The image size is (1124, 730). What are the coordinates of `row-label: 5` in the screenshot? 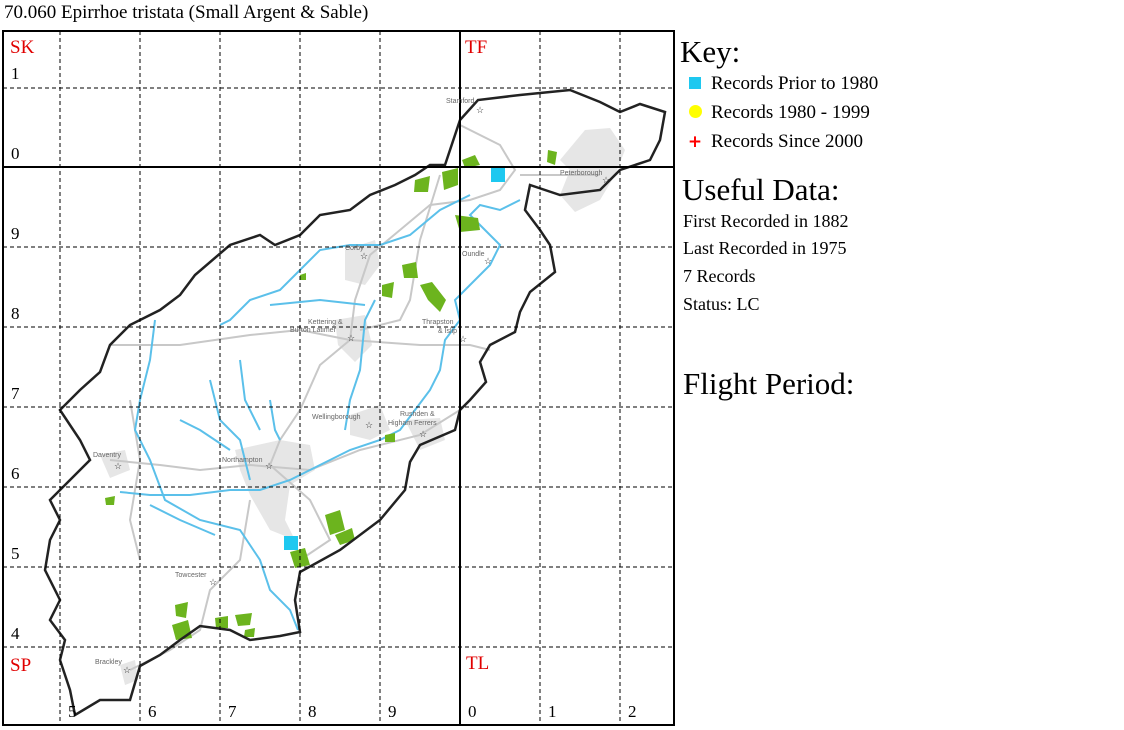 It's located at (15, 553).